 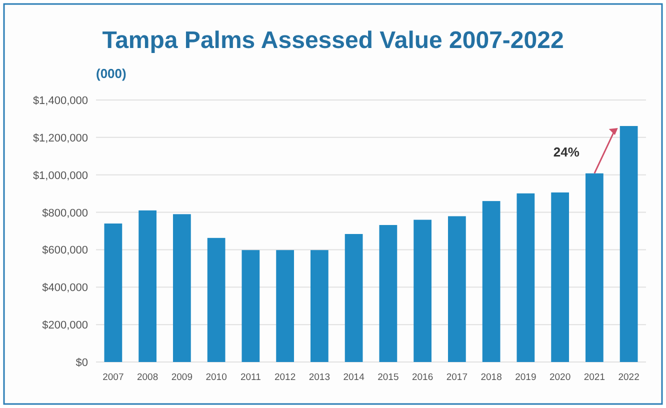 What do you see at coordinates (216, 377) in the screenshot?
I see `x-tick-label: 2010` at bounding box center [216, 377].